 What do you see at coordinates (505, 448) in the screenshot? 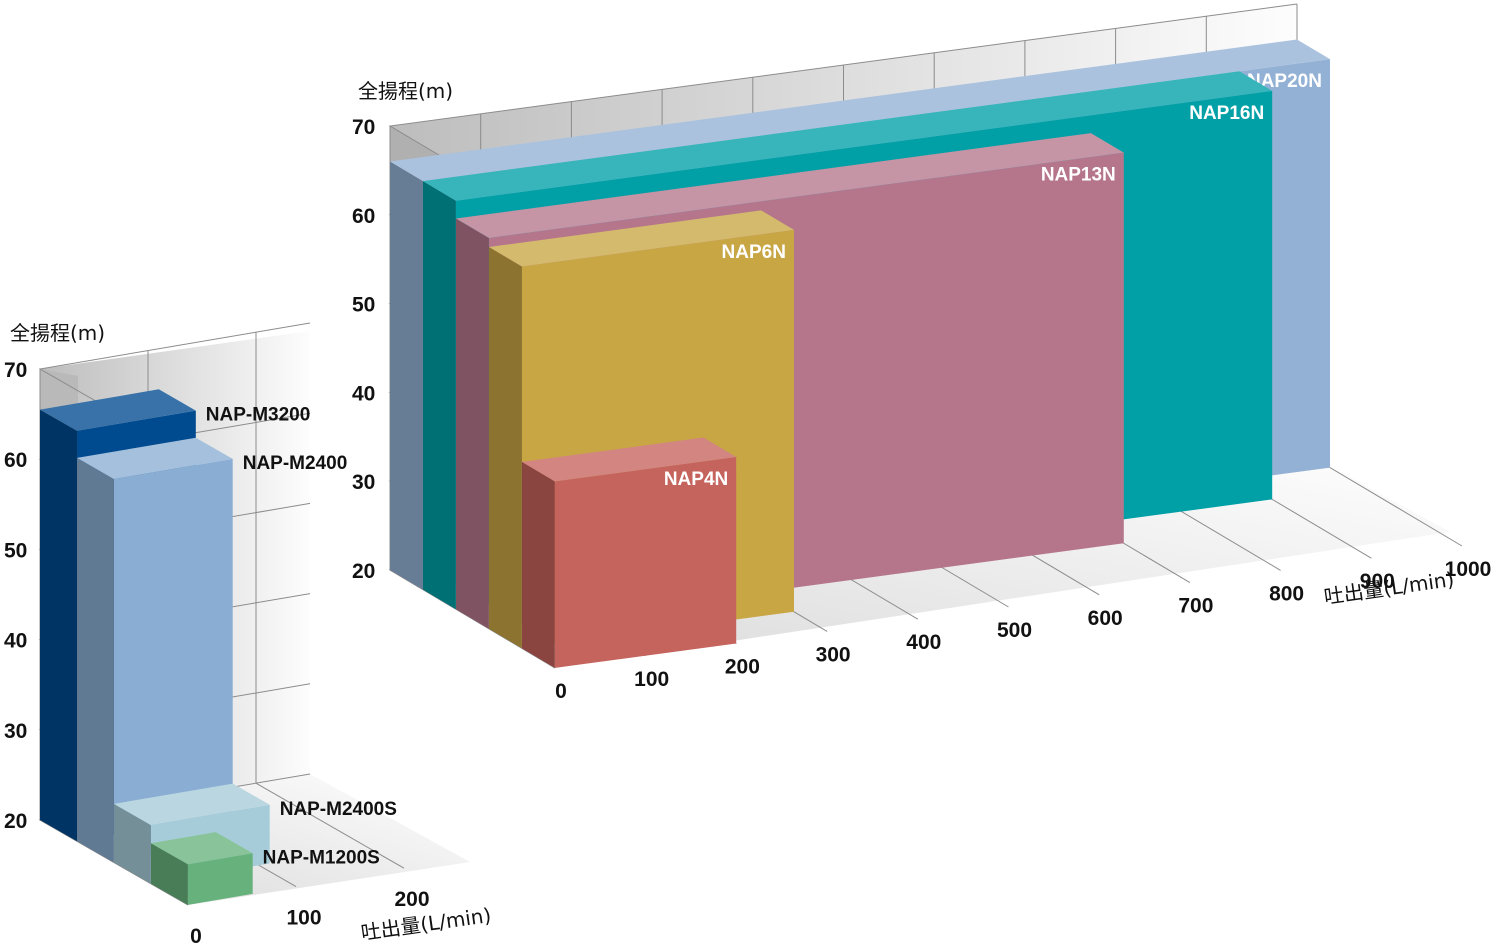
I see `series-nap6n-side` at bounding box center [505, 448].